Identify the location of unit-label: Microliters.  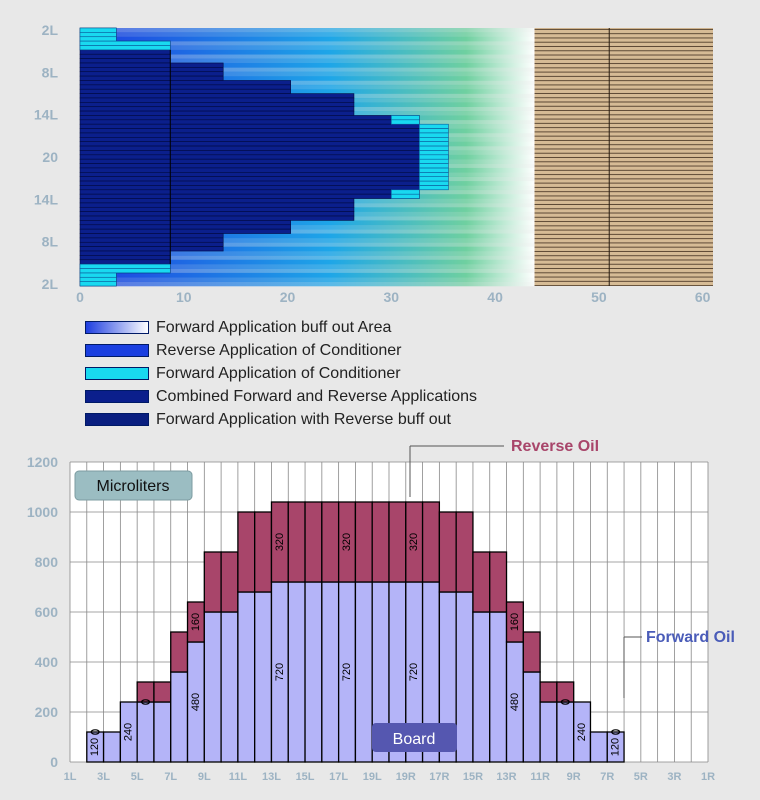
(133, 486).